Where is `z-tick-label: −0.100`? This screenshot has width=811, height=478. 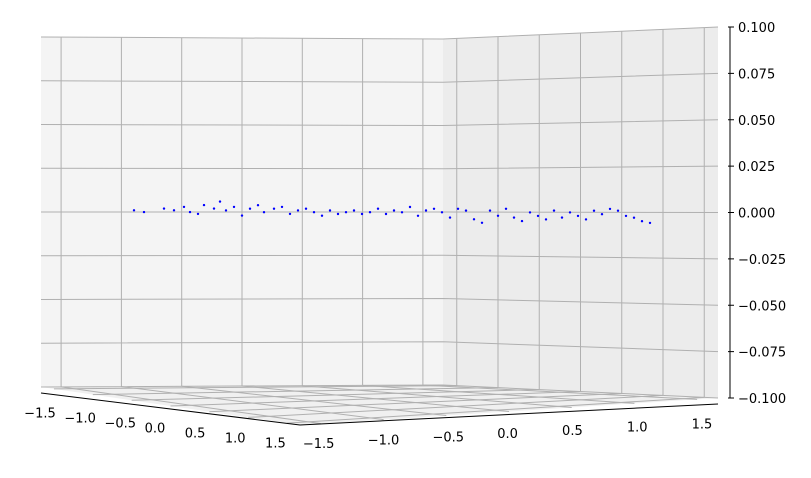
z-tick-label: −0.100 is located at coordinates (762, 399).